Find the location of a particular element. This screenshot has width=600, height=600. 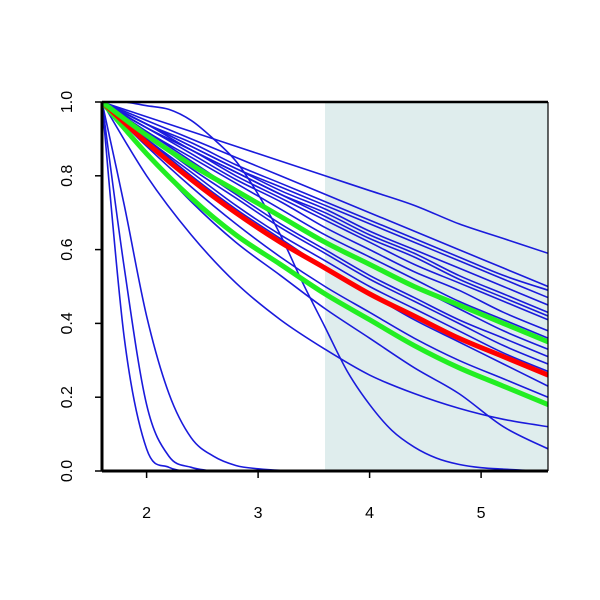

y-tick-label: 0.0 is located at coordinates (67, 471).